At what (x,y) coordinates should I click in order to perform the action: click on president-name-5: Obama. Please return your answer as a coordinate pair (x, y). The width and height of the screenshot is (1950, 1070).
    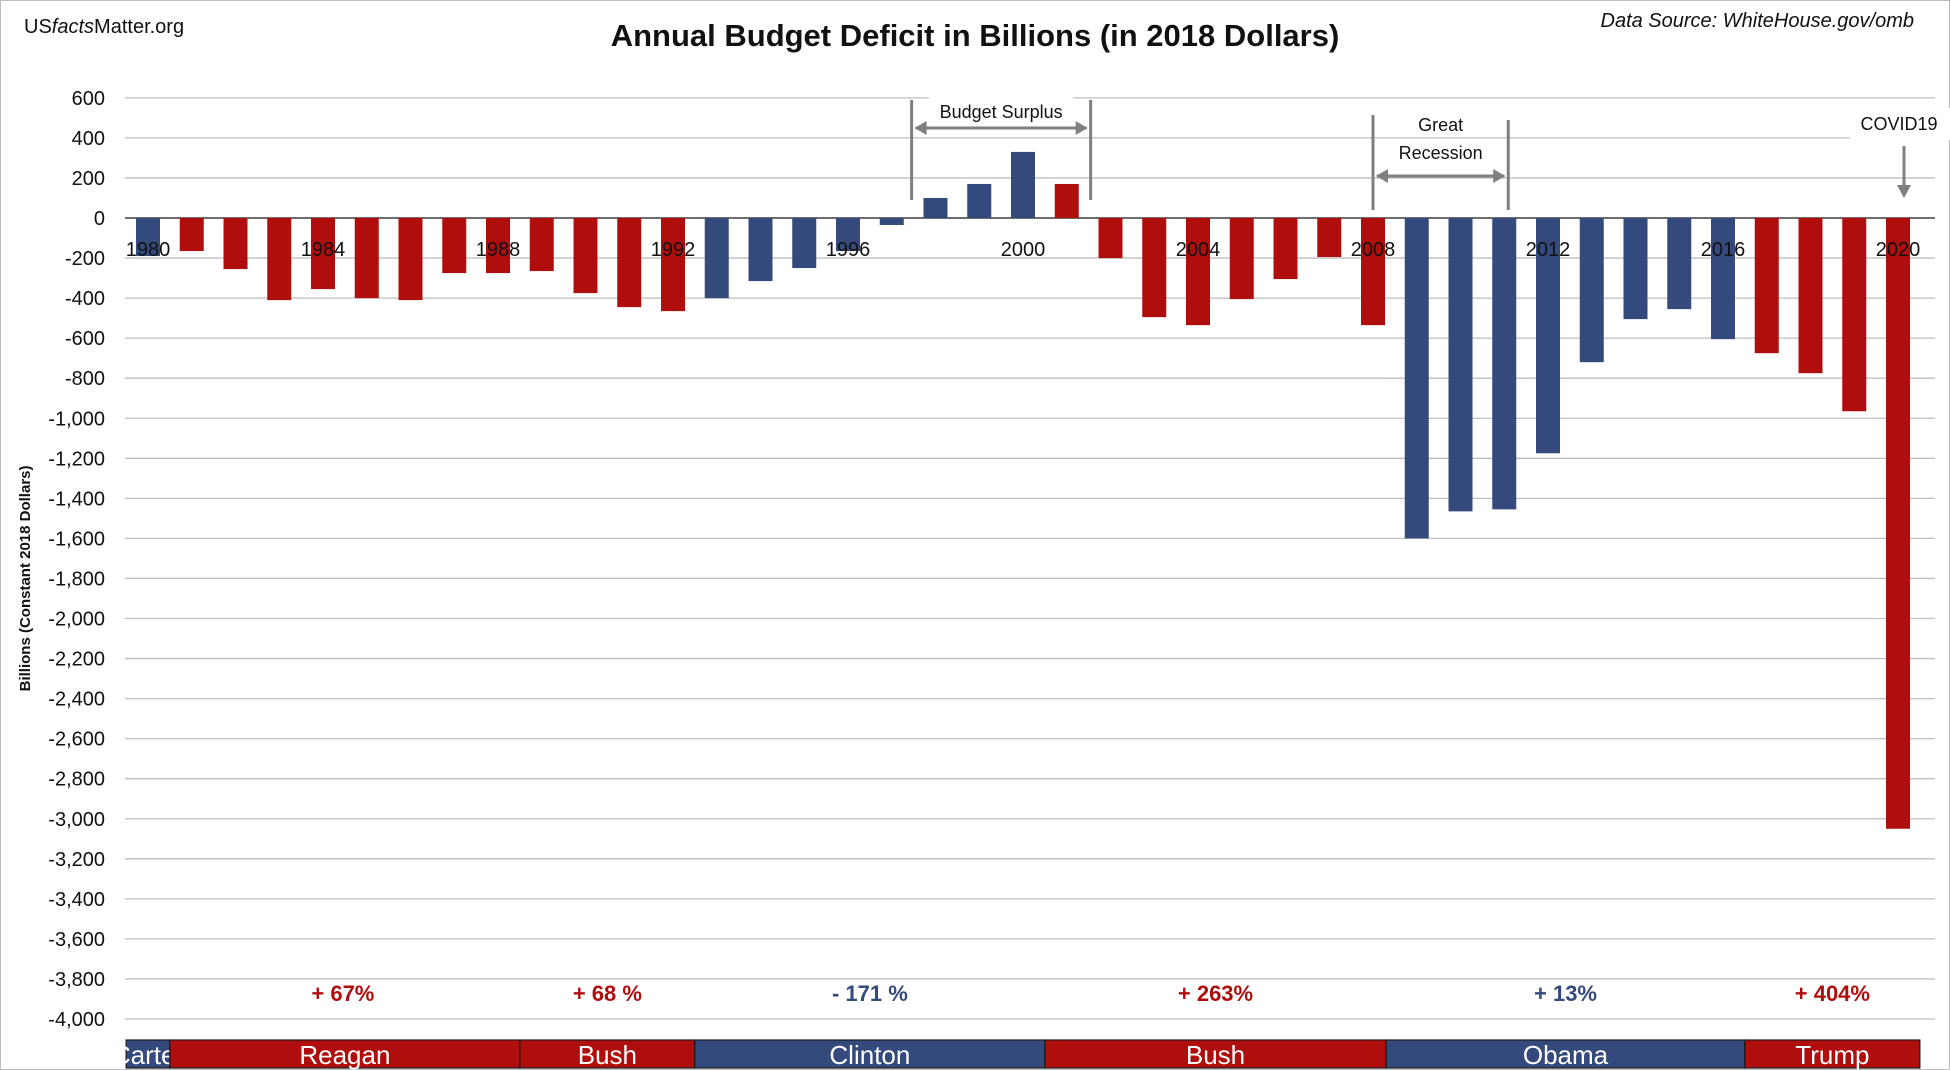
    Looking at the image, I should click on (1566, 1055).